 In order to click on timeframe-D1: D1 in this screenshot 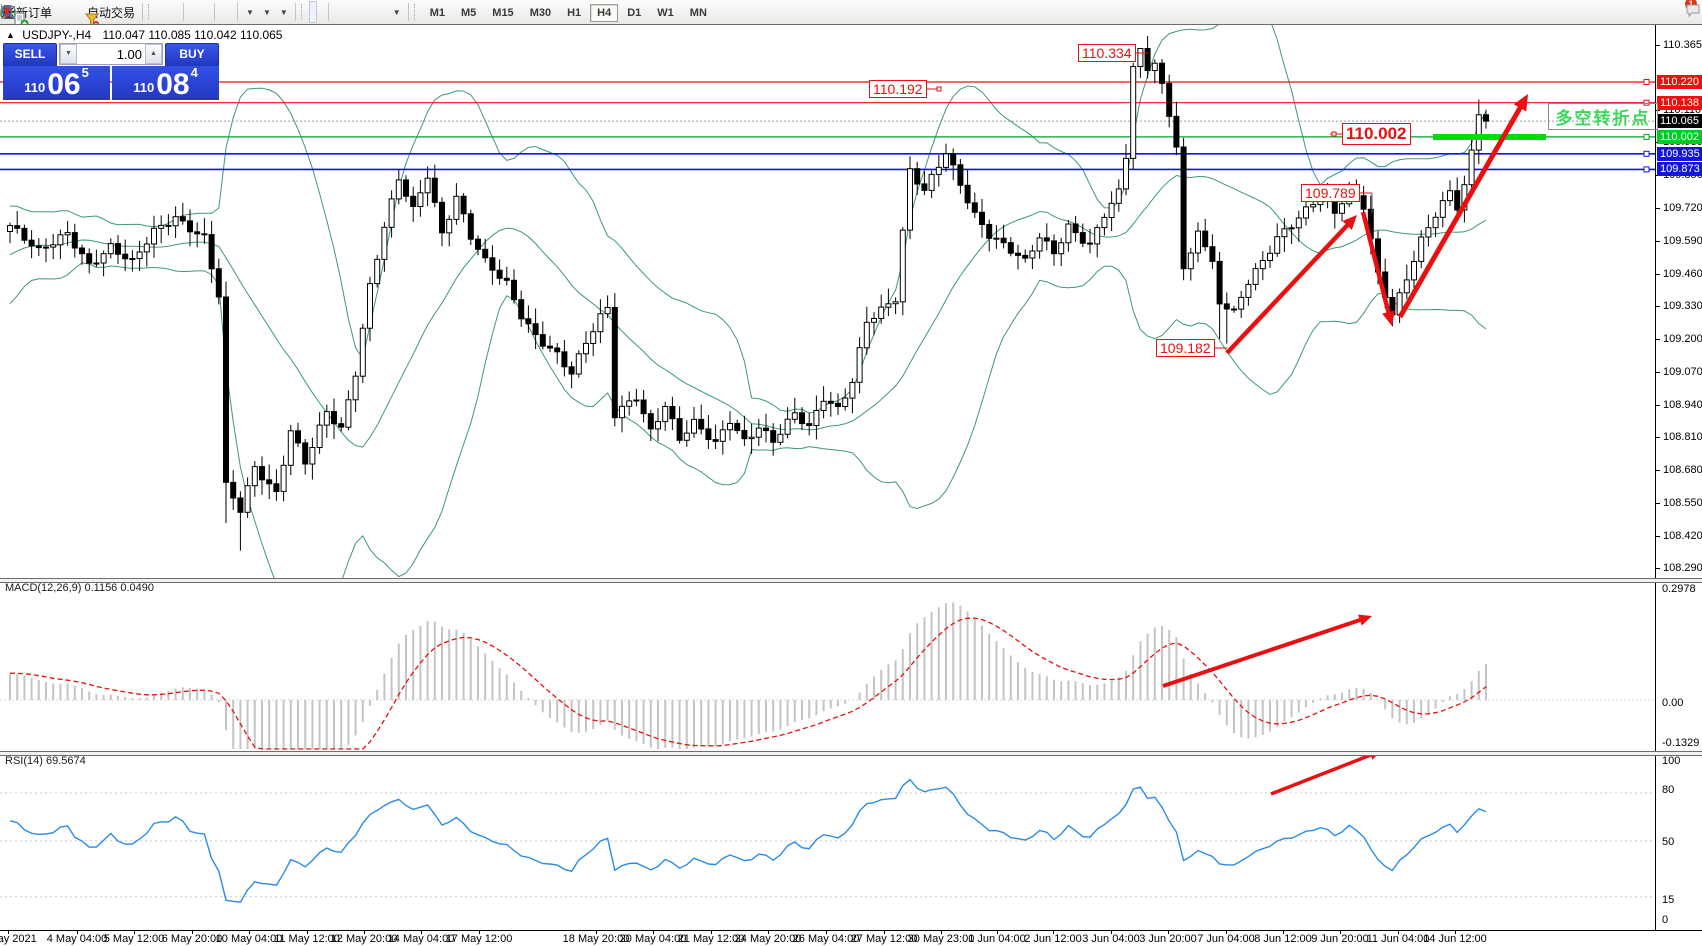, I will do `click(634, 13)`.